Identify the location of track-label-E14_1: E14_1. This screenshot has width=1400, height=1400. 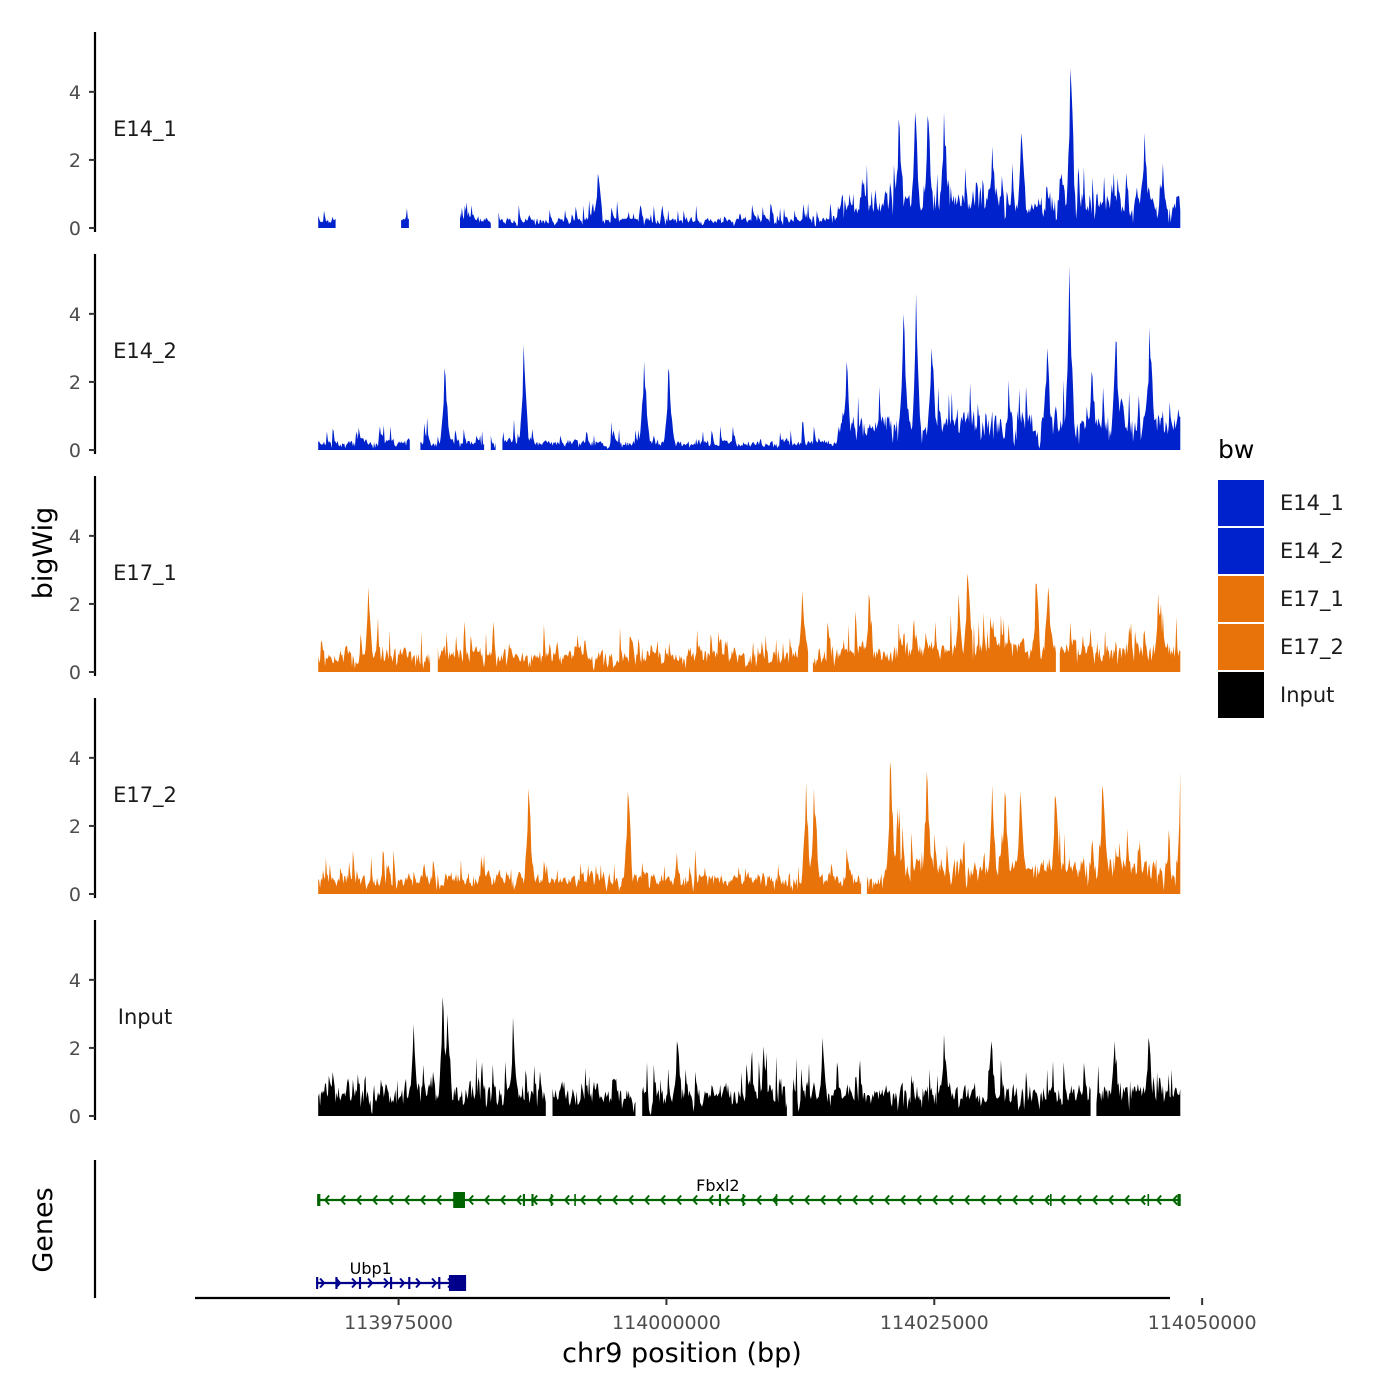
(145, 129).